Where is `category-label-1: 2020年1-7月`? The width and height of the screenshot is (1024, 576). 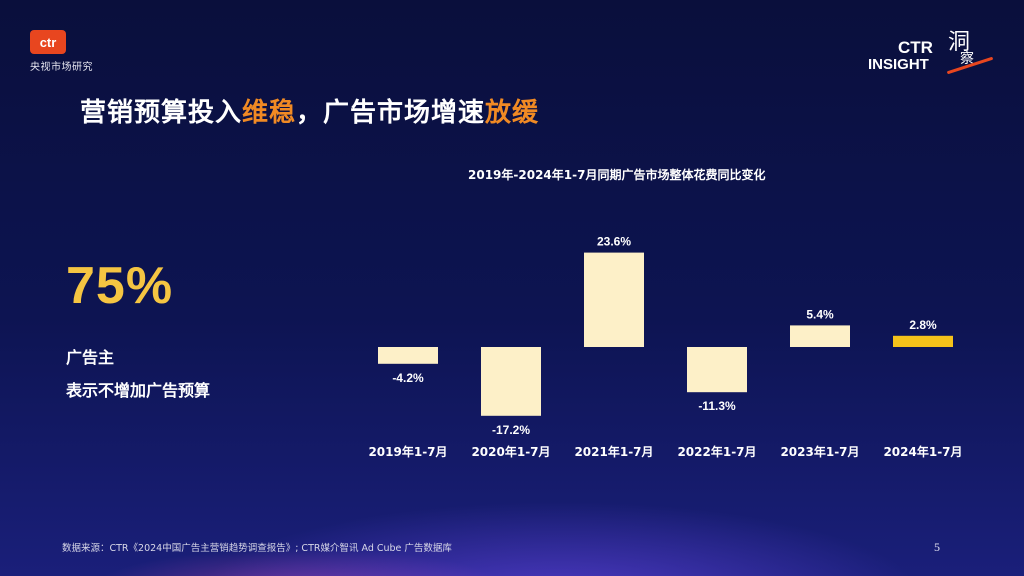
category-label-1: 2020年1-7月 is located at coordinates (510, 451).